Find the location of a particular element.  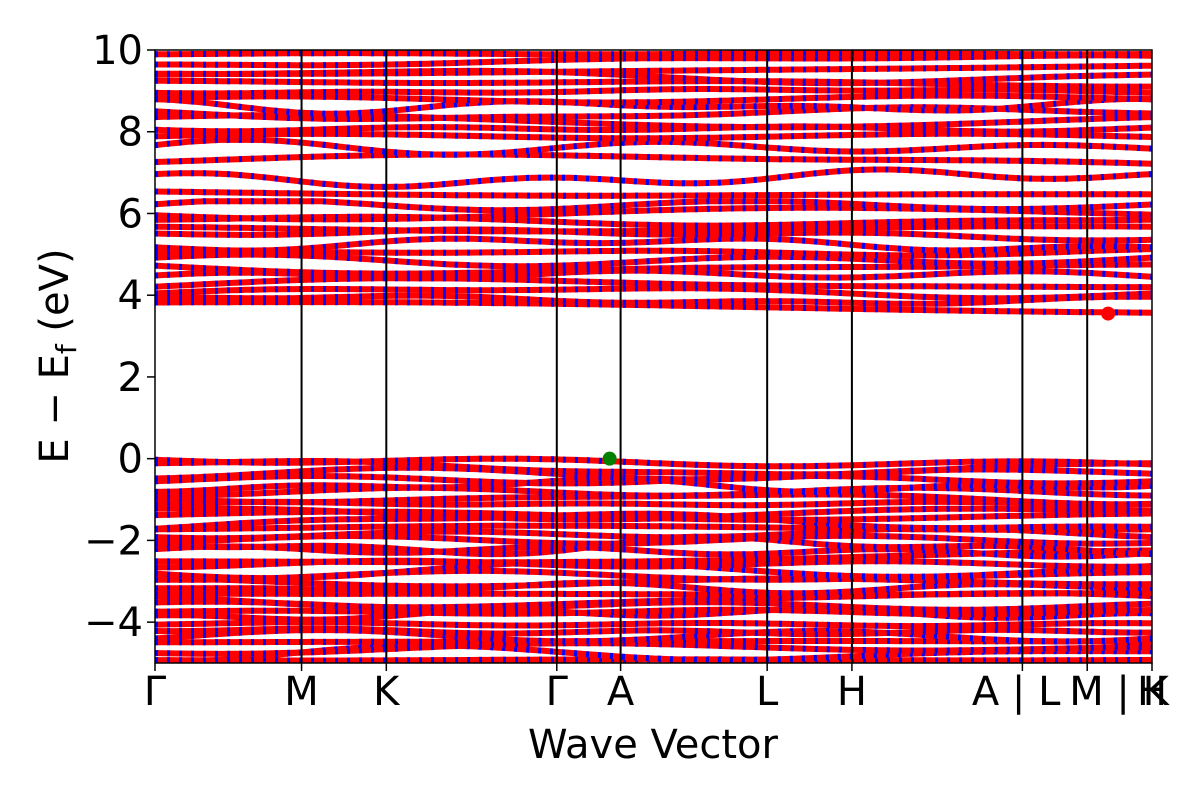

y-tick-label: 10 is located at coordinates (117, 51).